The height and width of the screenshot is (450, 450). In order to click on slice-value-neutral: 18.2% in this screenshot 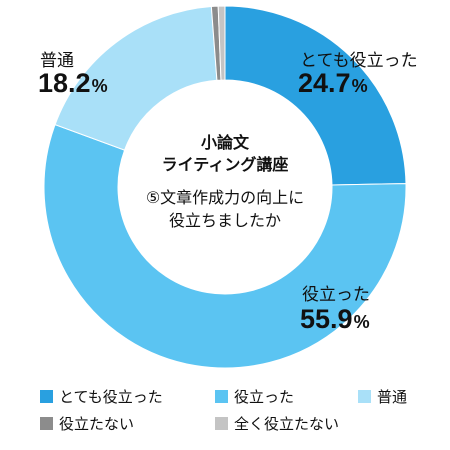, I will do `click(73, 83)`.